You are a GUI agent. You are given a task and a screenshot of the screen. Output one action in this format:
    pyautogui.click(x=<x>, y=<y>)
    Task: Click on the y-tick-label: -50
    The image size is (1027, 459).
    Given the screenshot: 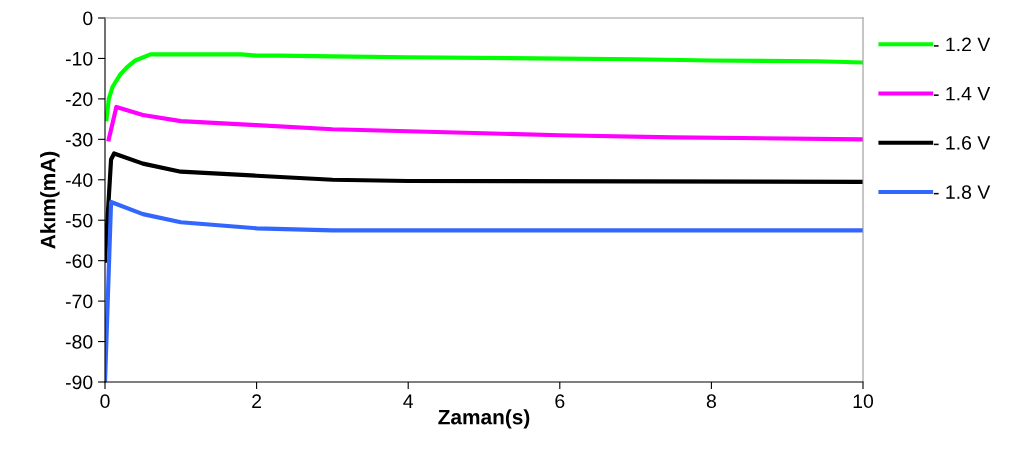 What is the action you would take?
    pyautogui.click(x=79, y=220)
    